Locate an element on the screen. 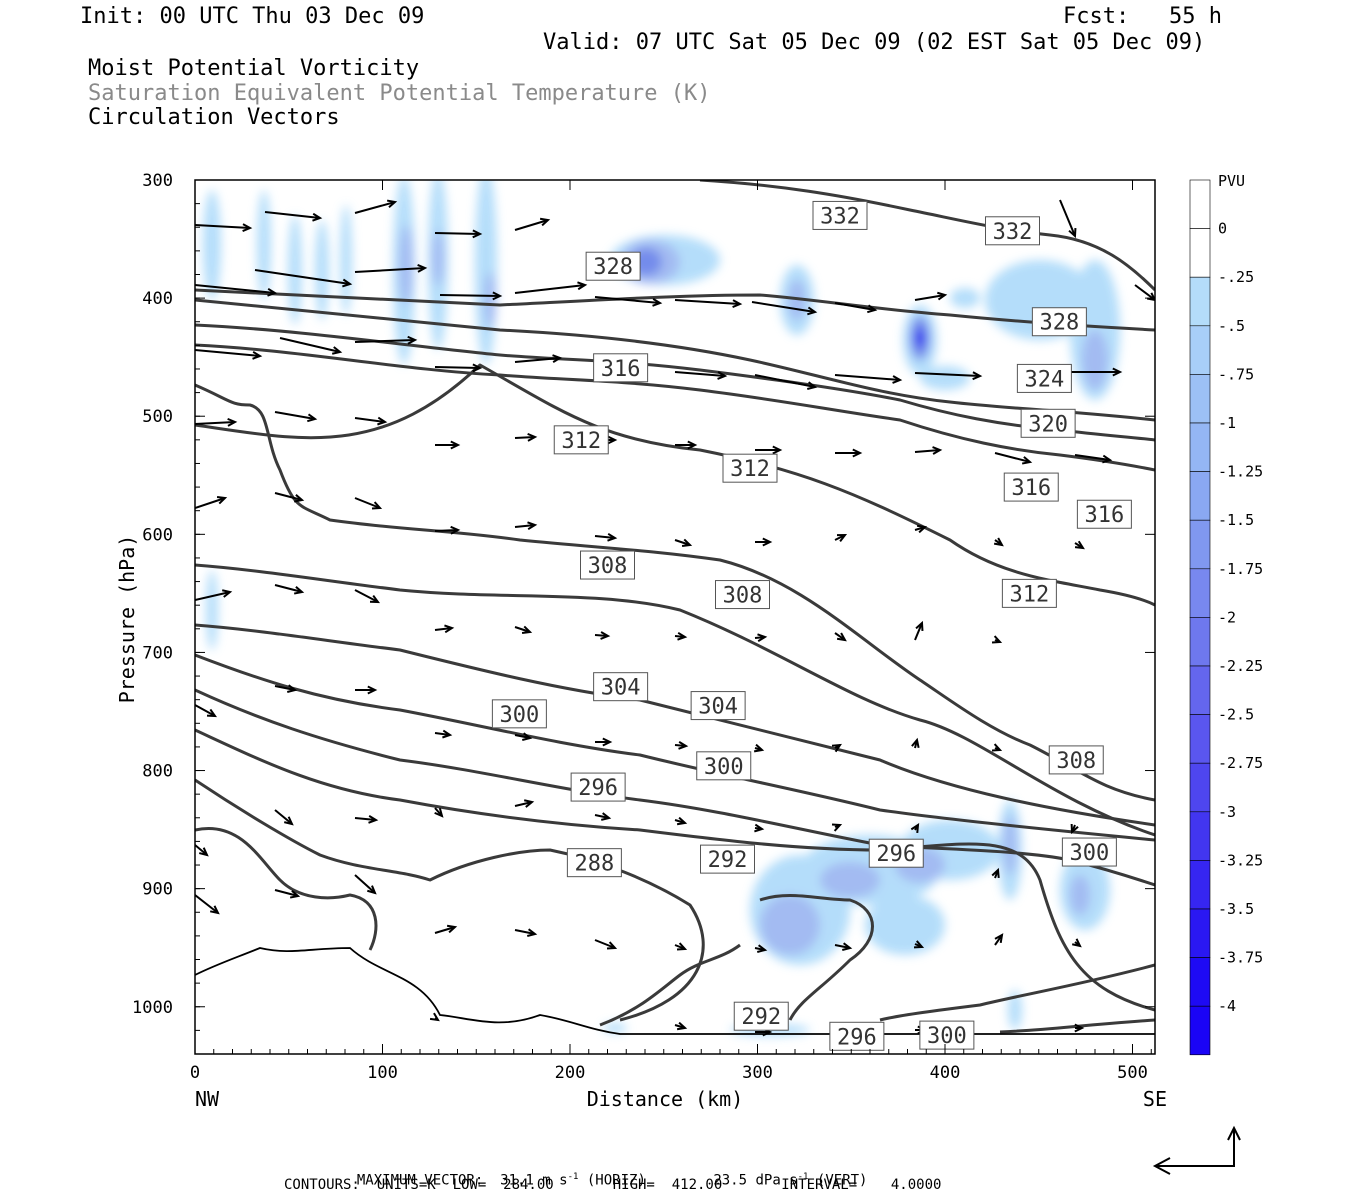 Image resolution: width=1350 pixels, height=1200 pixels. x-tick-label: 100 is located at coordinates (382, 1073).